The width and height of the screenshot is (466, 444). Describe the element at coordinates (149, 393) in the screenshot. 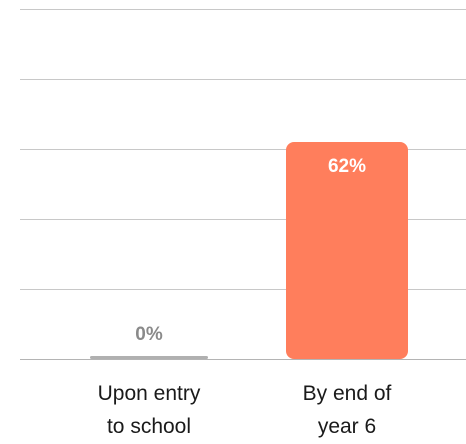

I see `category-label-0-line-0: Upon entry` at that location.